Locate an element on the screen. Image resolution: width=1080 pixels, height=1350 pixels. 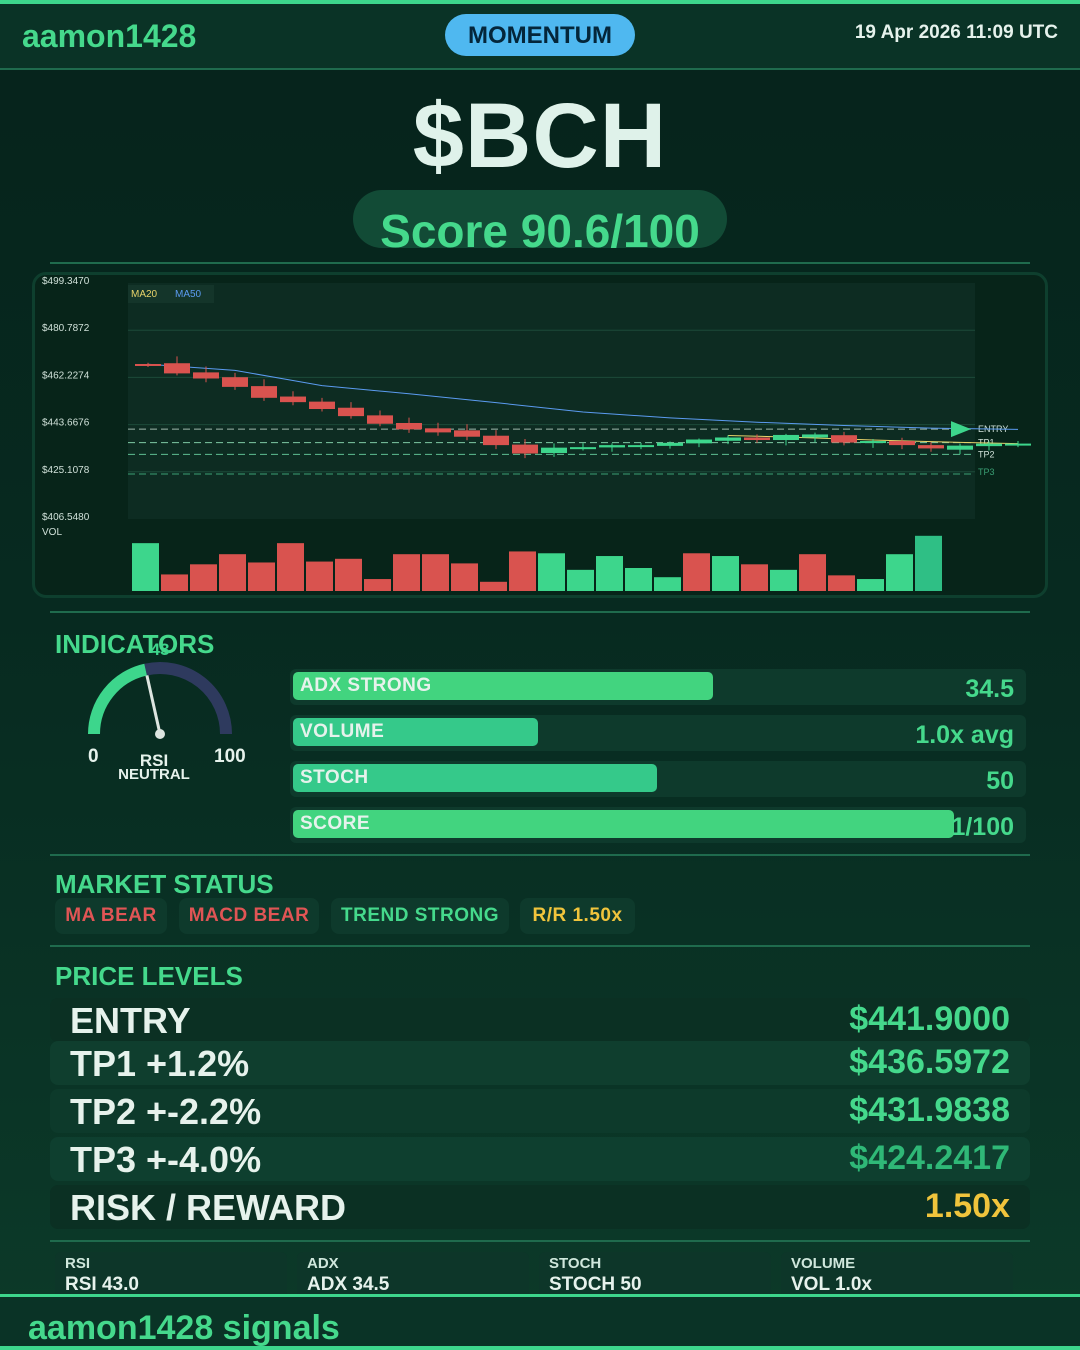
score-label: Score 90.6/100 is located at coordinates (540, 226).